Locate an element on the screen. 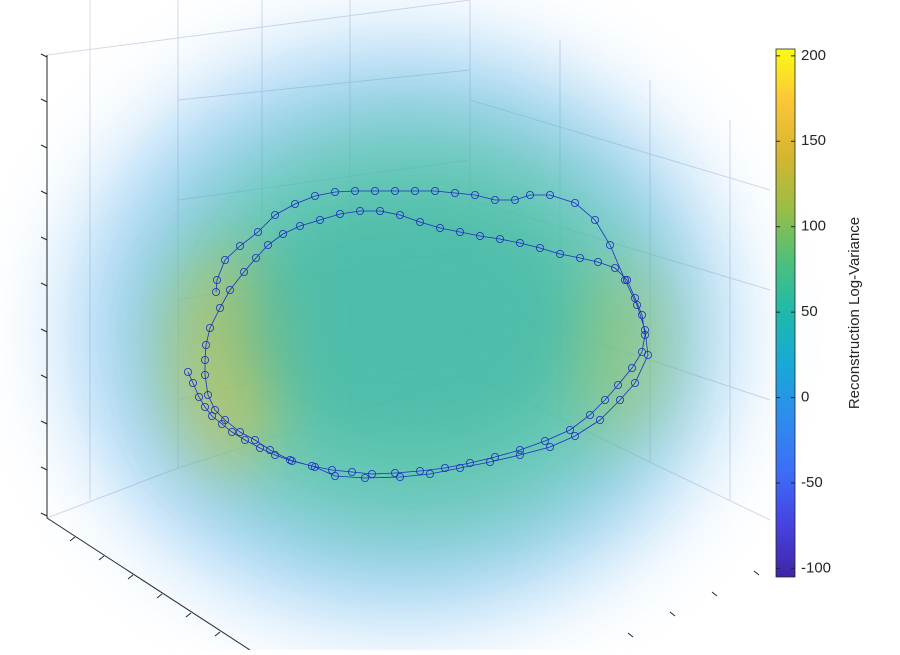  colorbar-tick-label: 0 is located at coordinates (805, 397).